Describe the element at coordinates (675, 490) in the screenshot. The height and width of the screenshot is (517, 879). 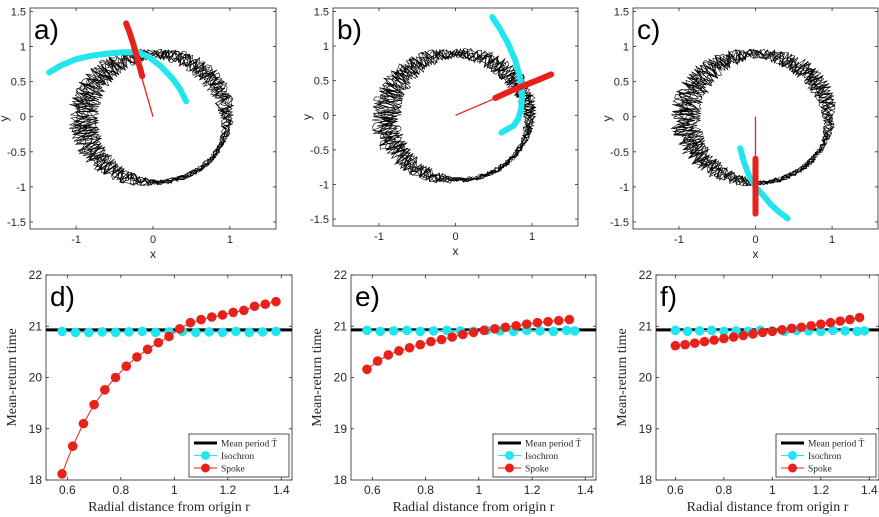
I see `x-tick-label: 0.6` at that location.